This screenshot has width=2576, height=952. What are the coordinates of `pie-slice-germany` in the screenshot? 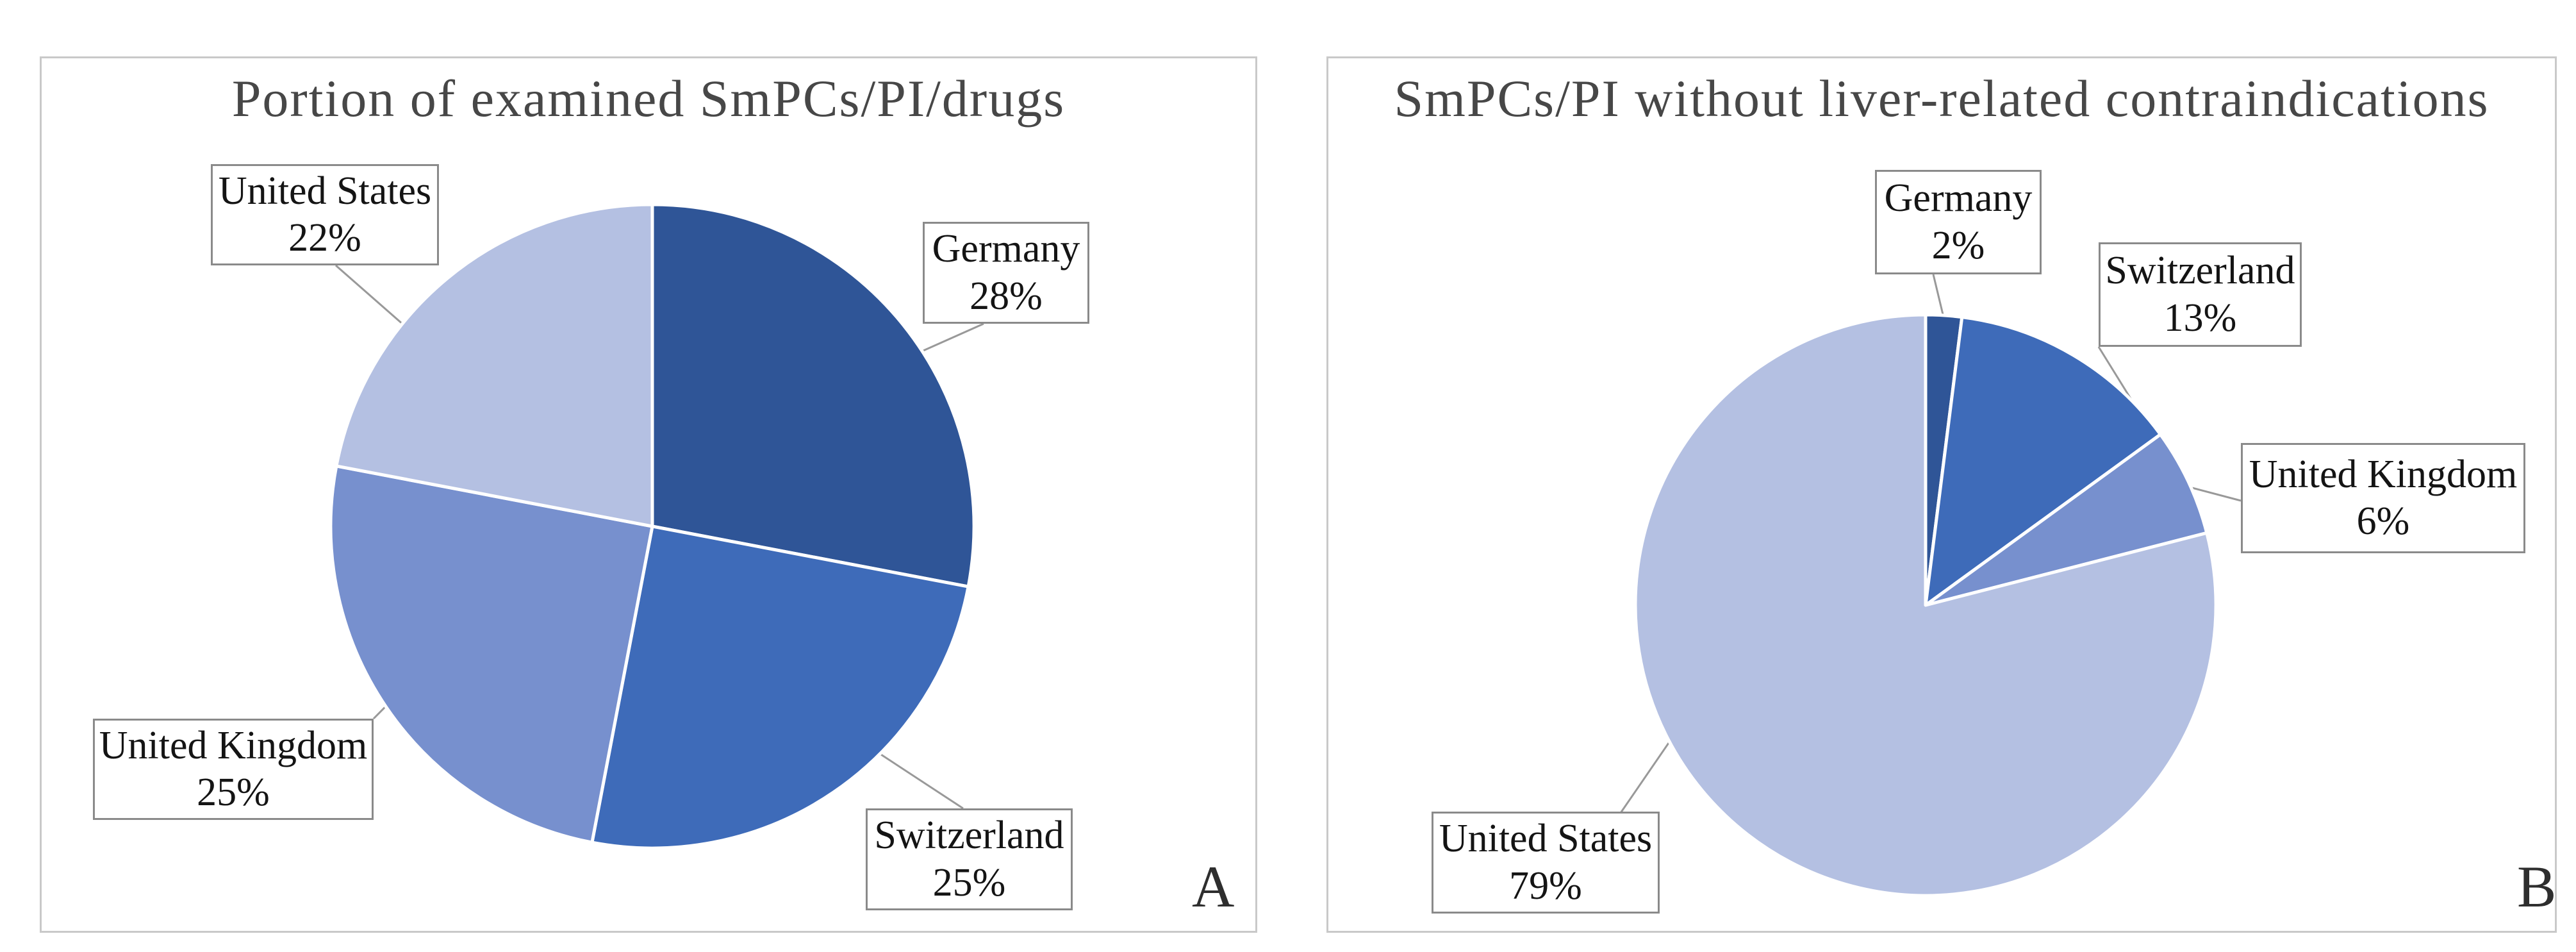 It's located at (813, 396).